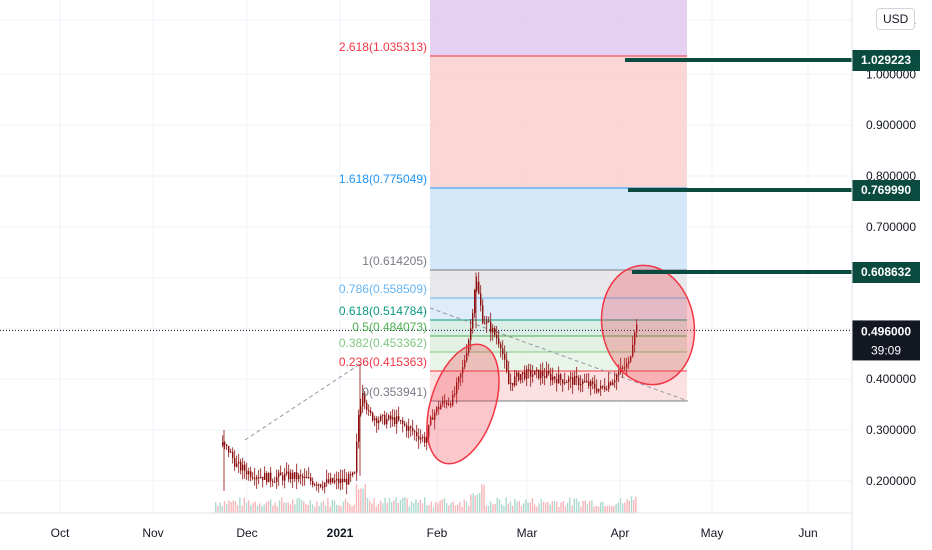 The image size is (932, 550). I want to click on target-price-badge-label: 0.769990, so click(886, 190).